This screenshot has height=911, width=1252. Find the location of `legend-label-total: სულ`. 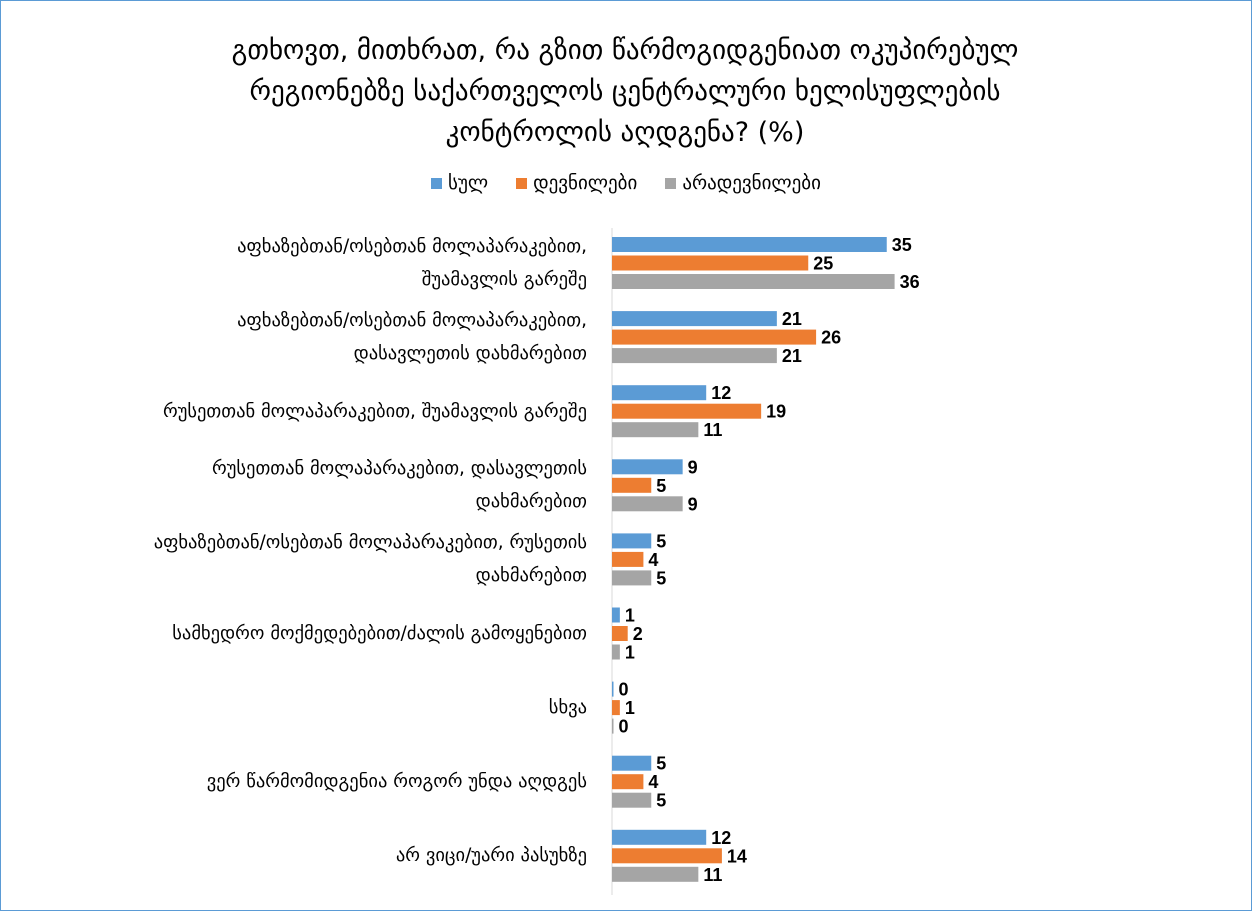

legend-label-total: სულ is located at coordinates (468, 183).